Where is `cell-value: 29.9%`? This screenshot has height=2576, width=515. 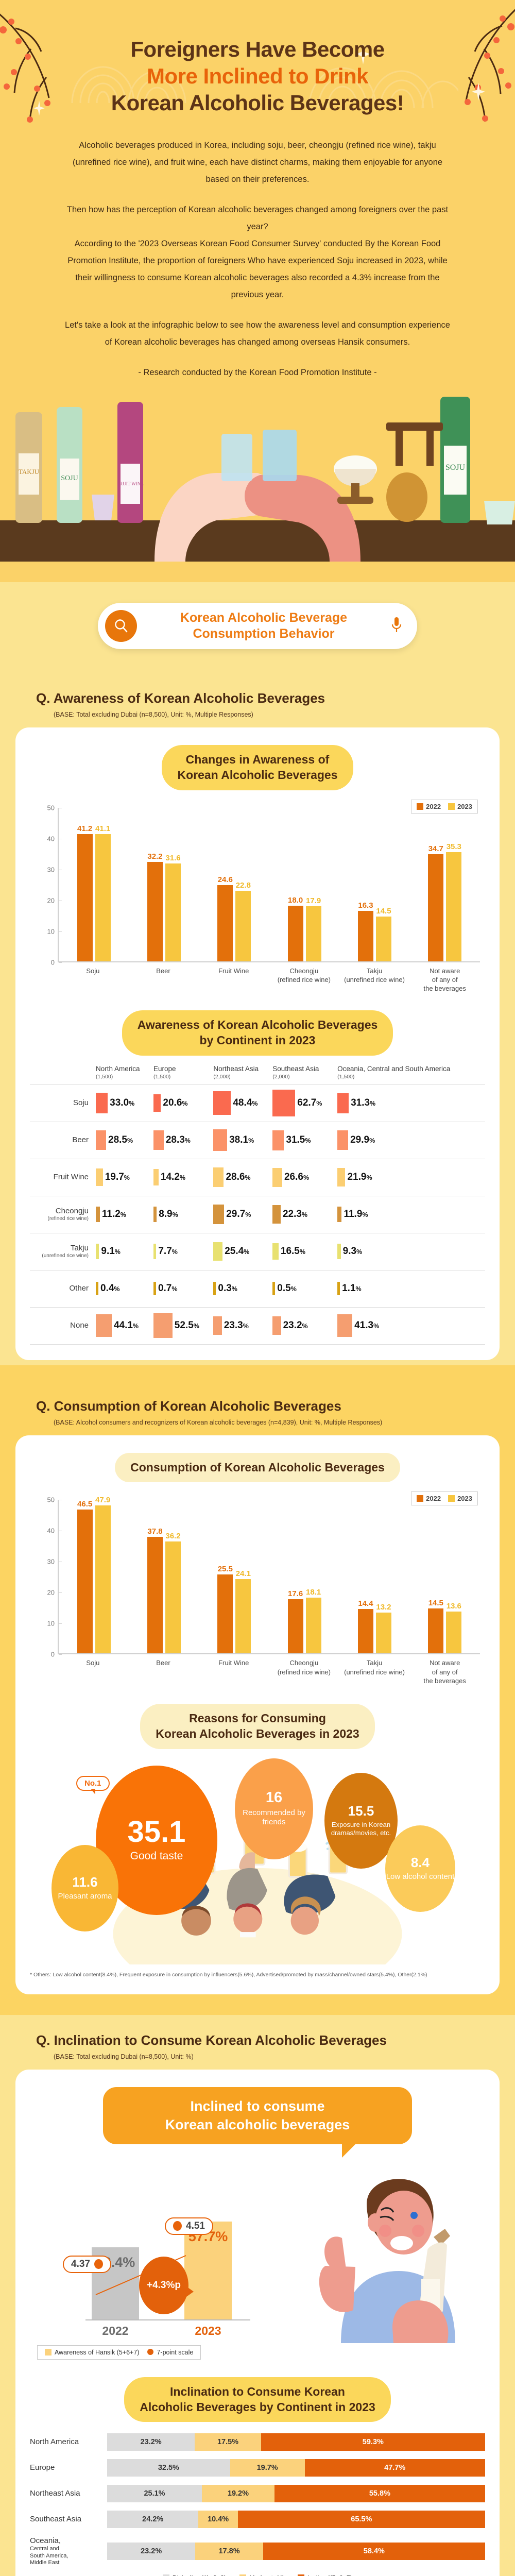
cell-value: 29.9% is located at coordinates (362, 1140).